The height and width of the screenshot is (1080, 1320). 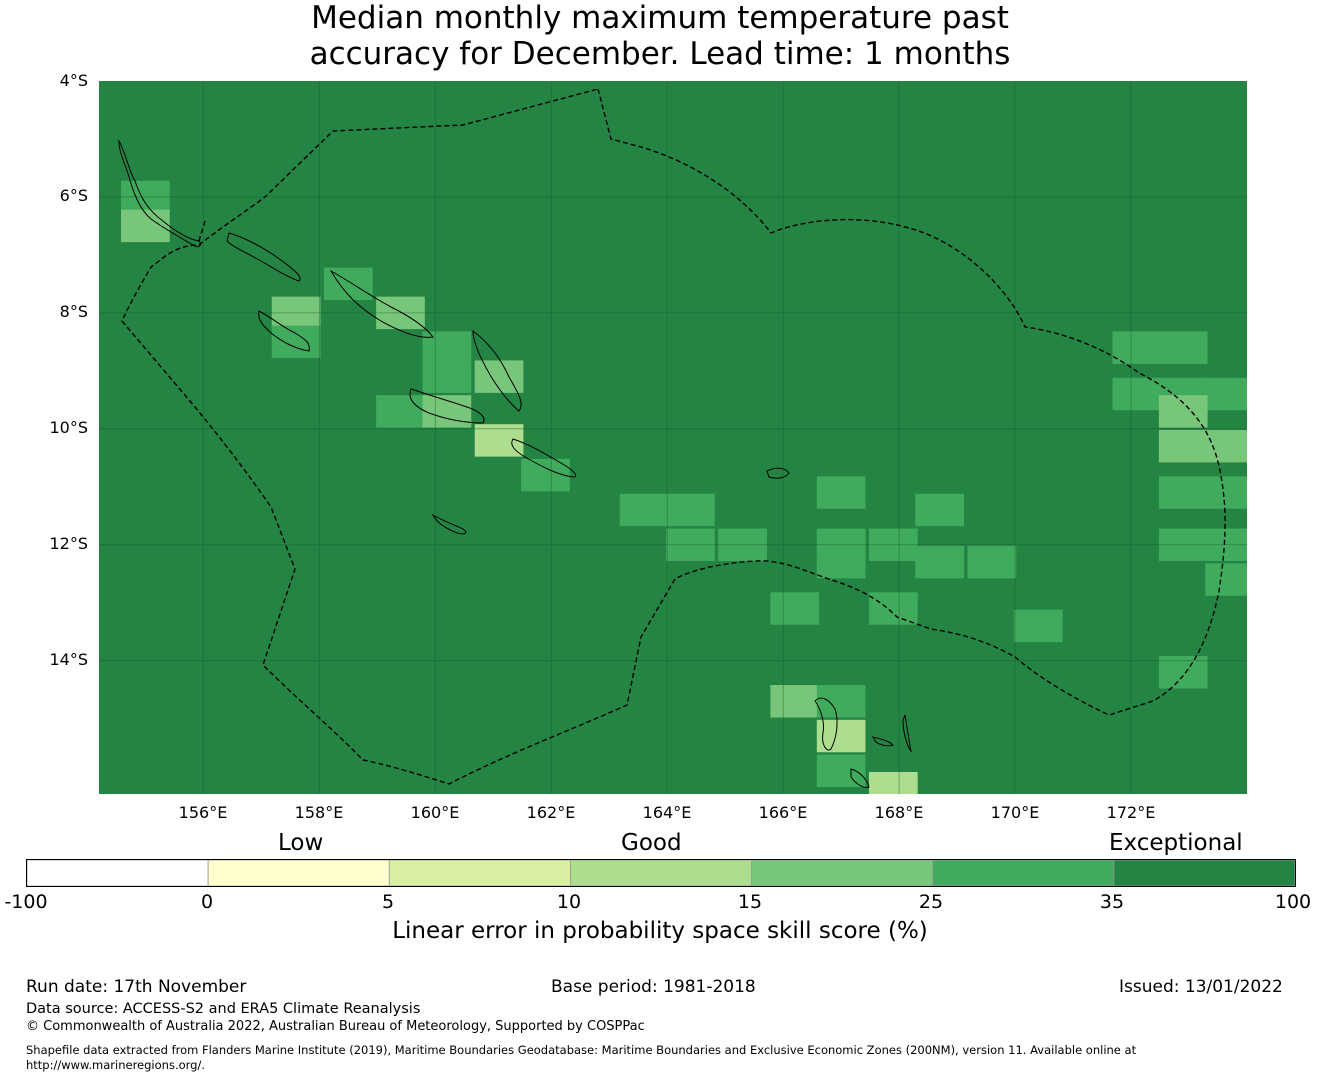 I want to click on lon-label: 160°E, so click(x=435, y=812).